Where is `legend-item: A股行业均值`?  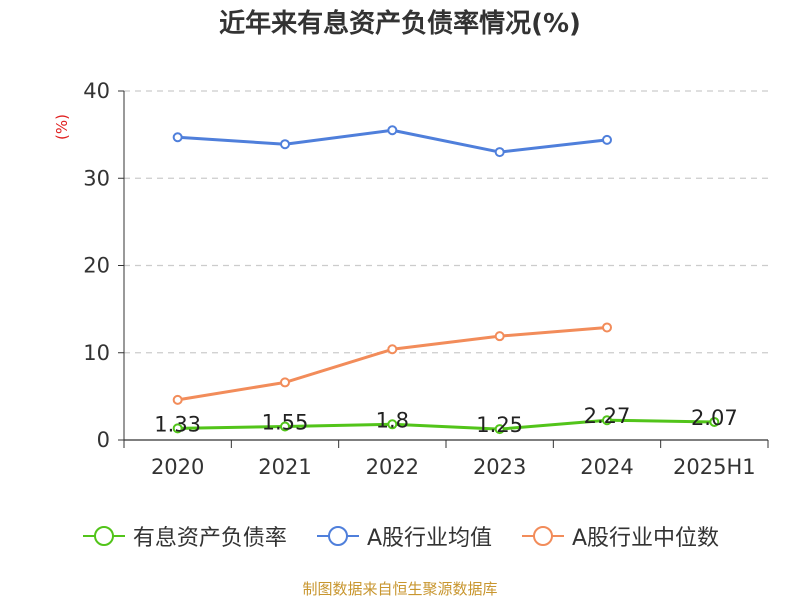
legend-item: A股行业均值 is located at coordinates (403, 536).